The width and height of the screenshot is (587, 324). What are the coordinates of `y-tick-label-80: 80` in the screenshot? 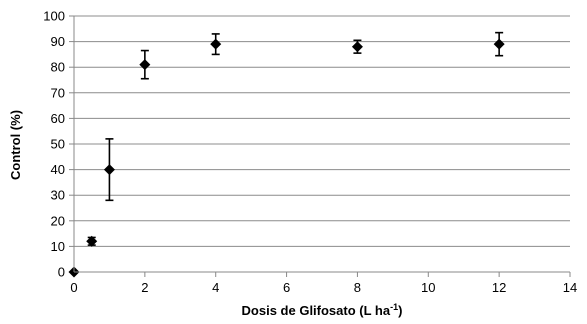 It's located at (58, 67).